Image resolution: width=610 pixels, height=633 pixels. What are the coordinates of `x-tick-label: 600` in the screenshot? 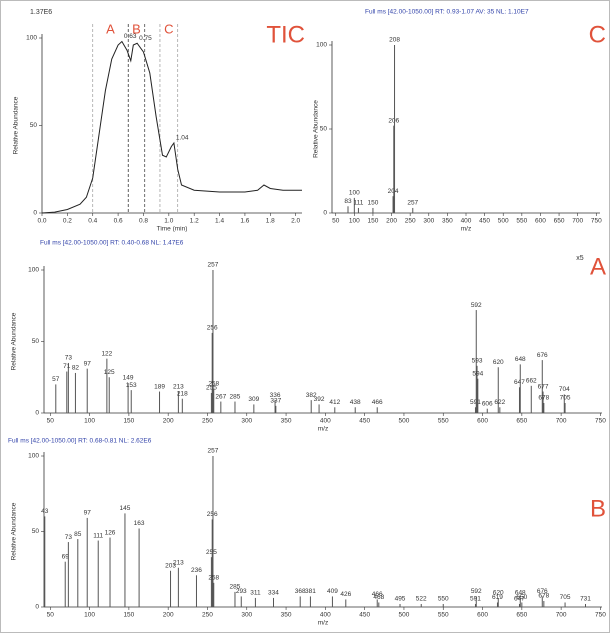 It's located at (540, 221).